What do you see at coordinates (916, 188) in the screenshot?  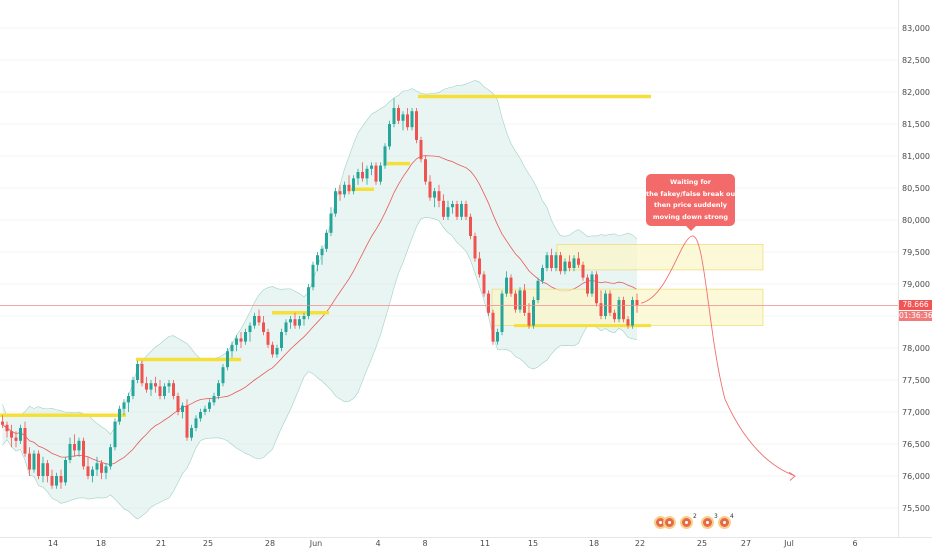 I see `price-tick-label: 80,500` at bounding box center [916, 188].